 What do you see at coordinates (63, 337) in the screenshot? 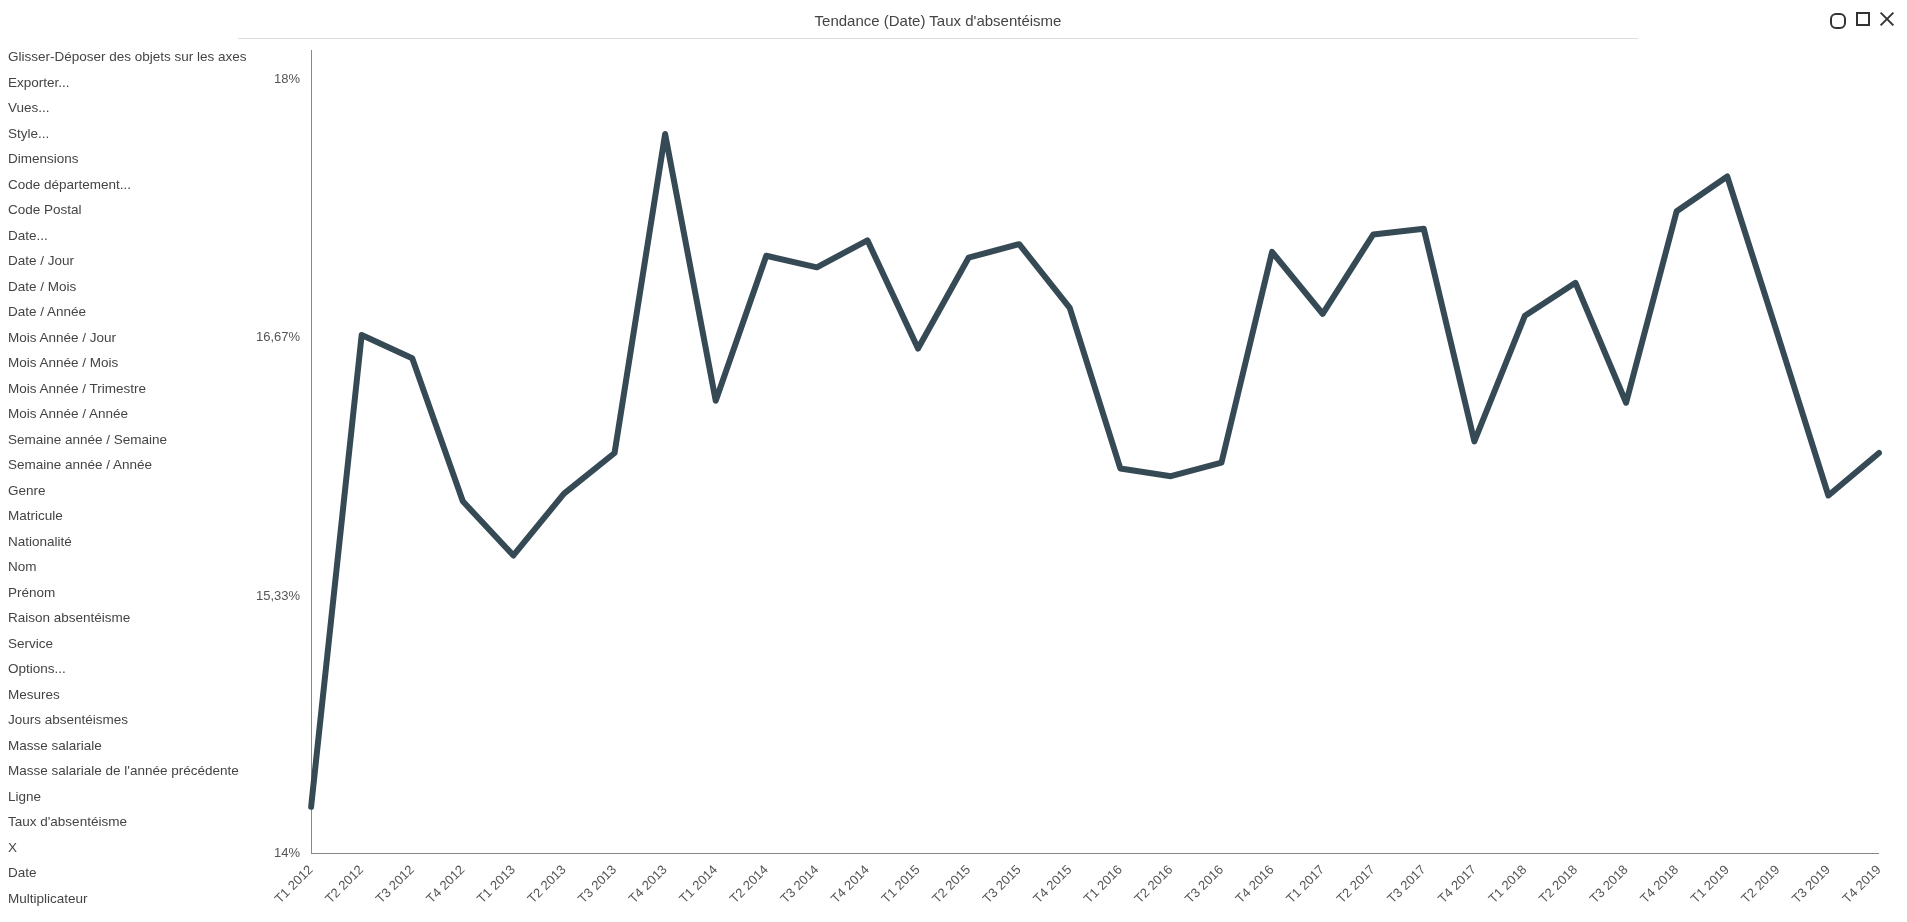
I see `text: Mois Année / Jour` at bounding box center [63, 337].